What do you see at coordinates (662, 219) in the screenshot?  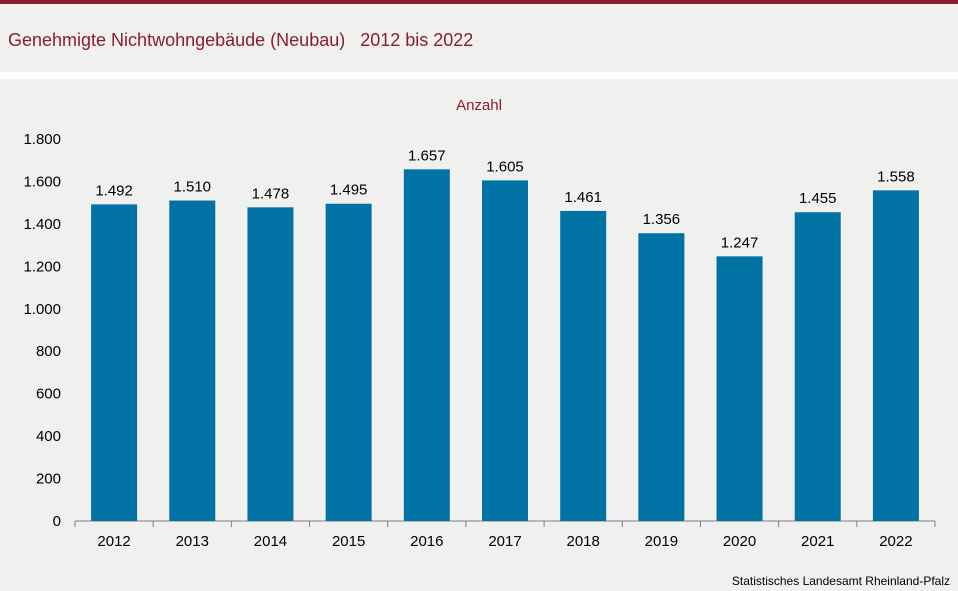 I see `bar-value-label: 1.356` at bounding box center [662, 219].